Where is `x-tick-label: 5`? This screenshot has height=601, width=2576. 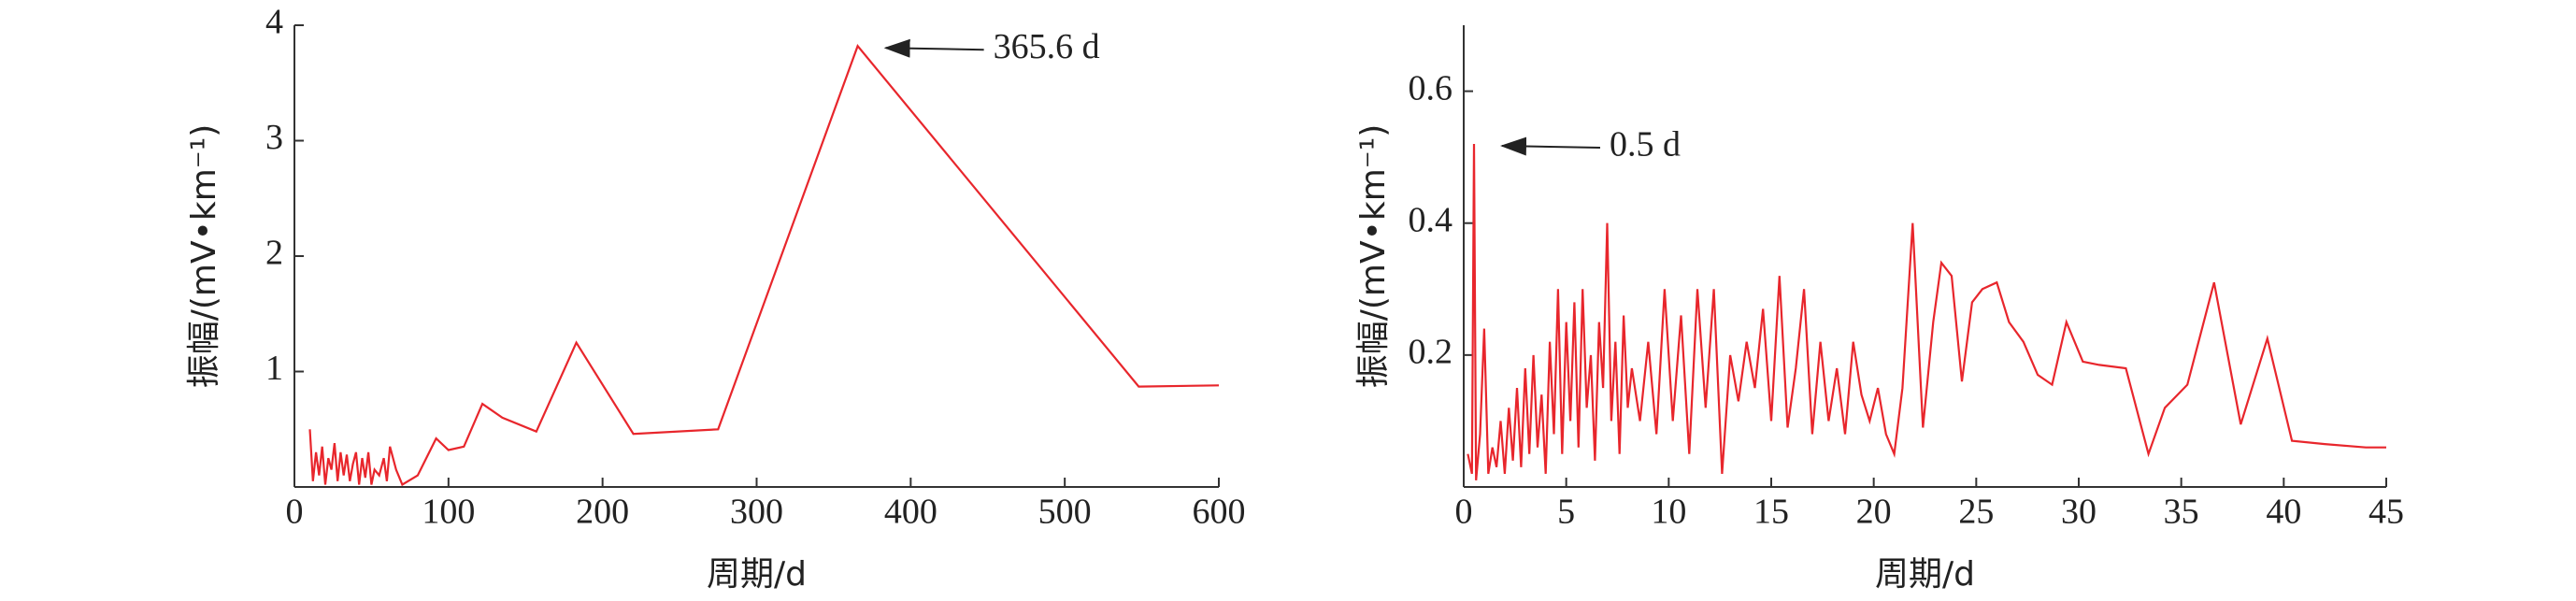
x-tick-label: 5 is located at coordinates (1566, 512).